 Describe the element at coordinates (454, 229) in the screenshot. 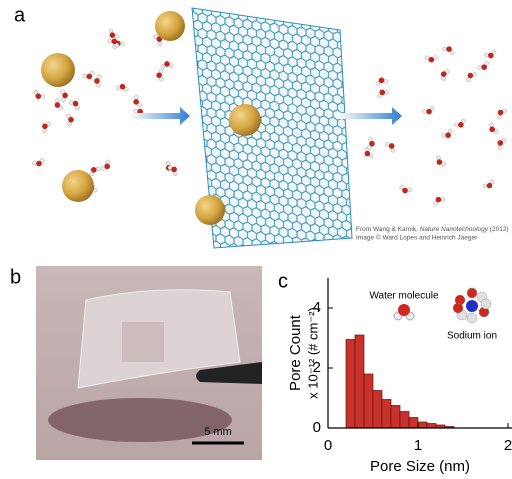

I see `credit-journal: Nature Nanotechnology` at that location.